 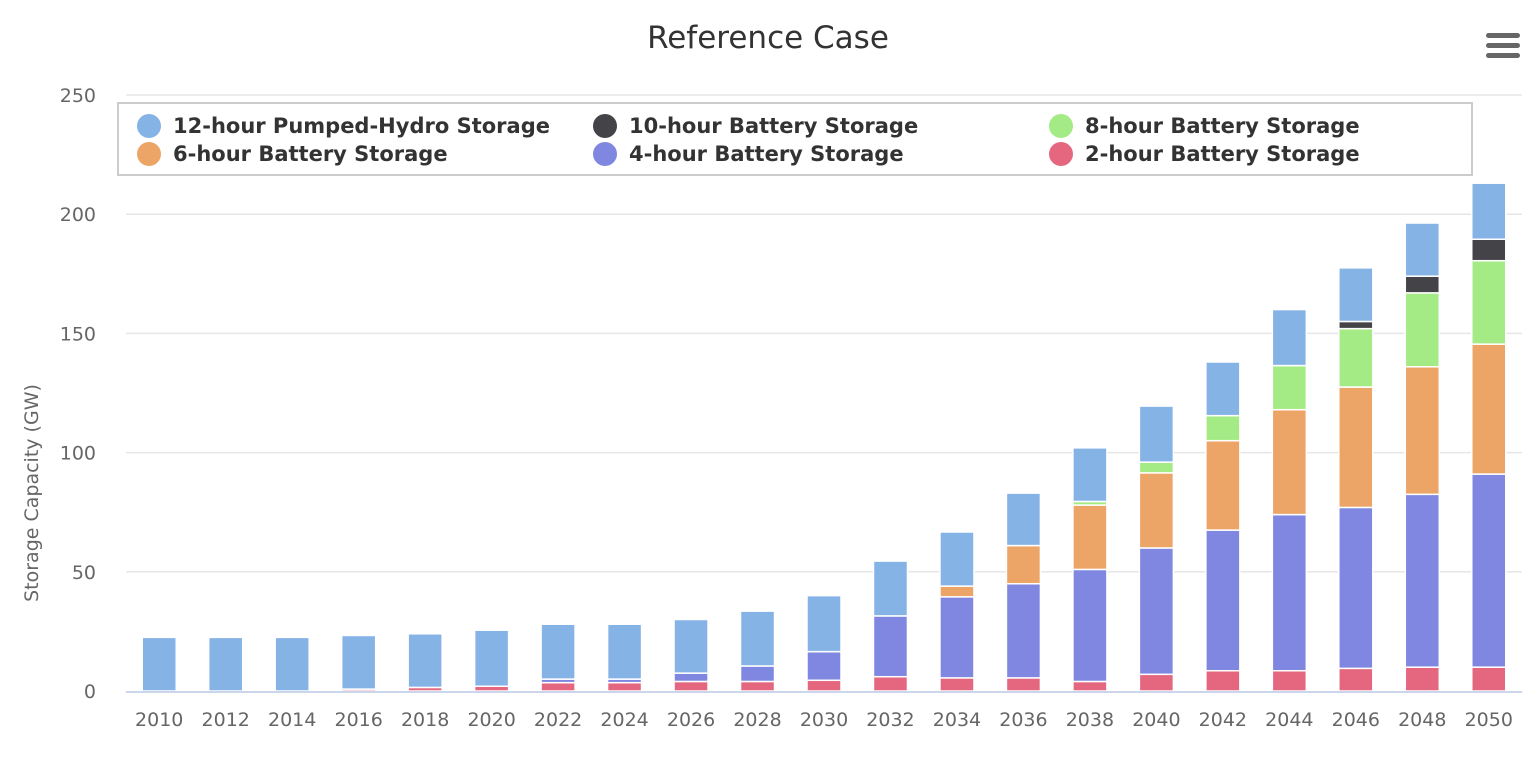 I want to click on x-tick-label: 2014, so click(x=292, y=720).